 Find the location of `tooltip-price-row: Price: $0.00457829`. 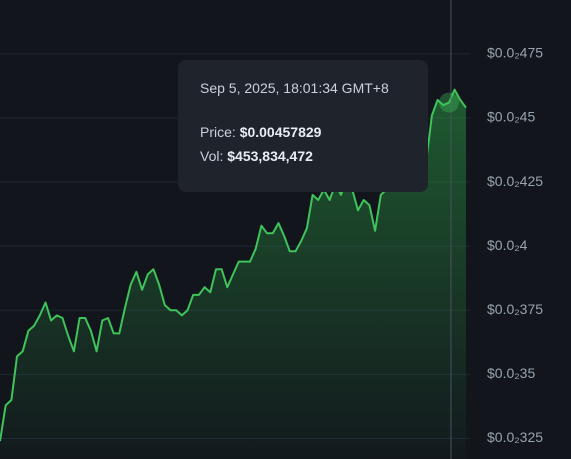

tooltip-price-row: Price: $0.00457829 is located at coordinates (303, 132).